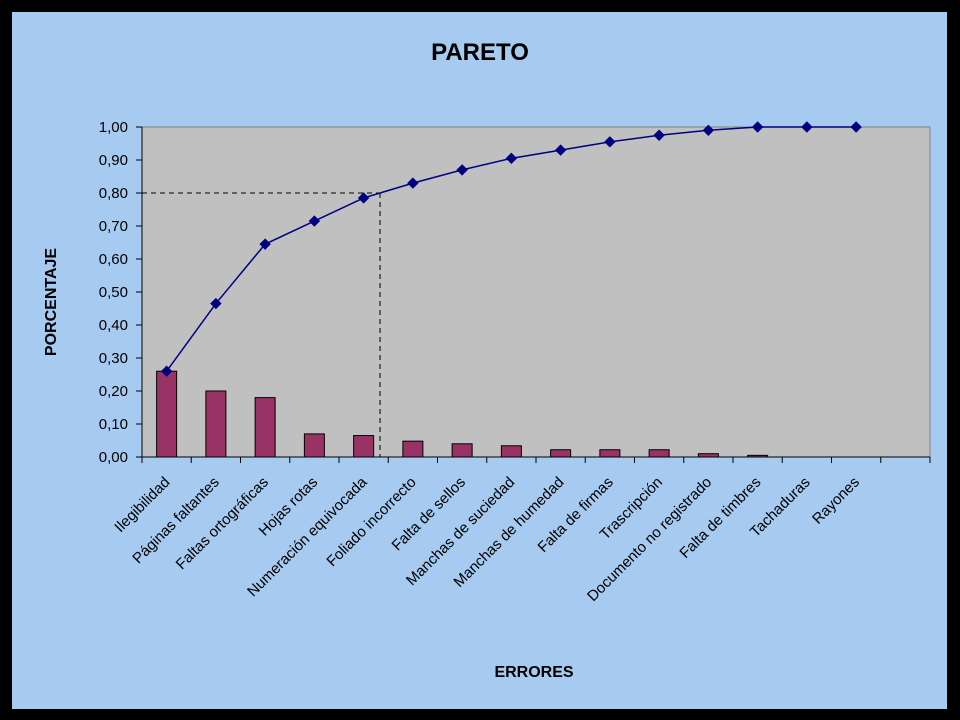 Image resolution: width=960 pixels, height=720 pixels. I want to click on y-tick-label: 0,00, so click(113, 457).